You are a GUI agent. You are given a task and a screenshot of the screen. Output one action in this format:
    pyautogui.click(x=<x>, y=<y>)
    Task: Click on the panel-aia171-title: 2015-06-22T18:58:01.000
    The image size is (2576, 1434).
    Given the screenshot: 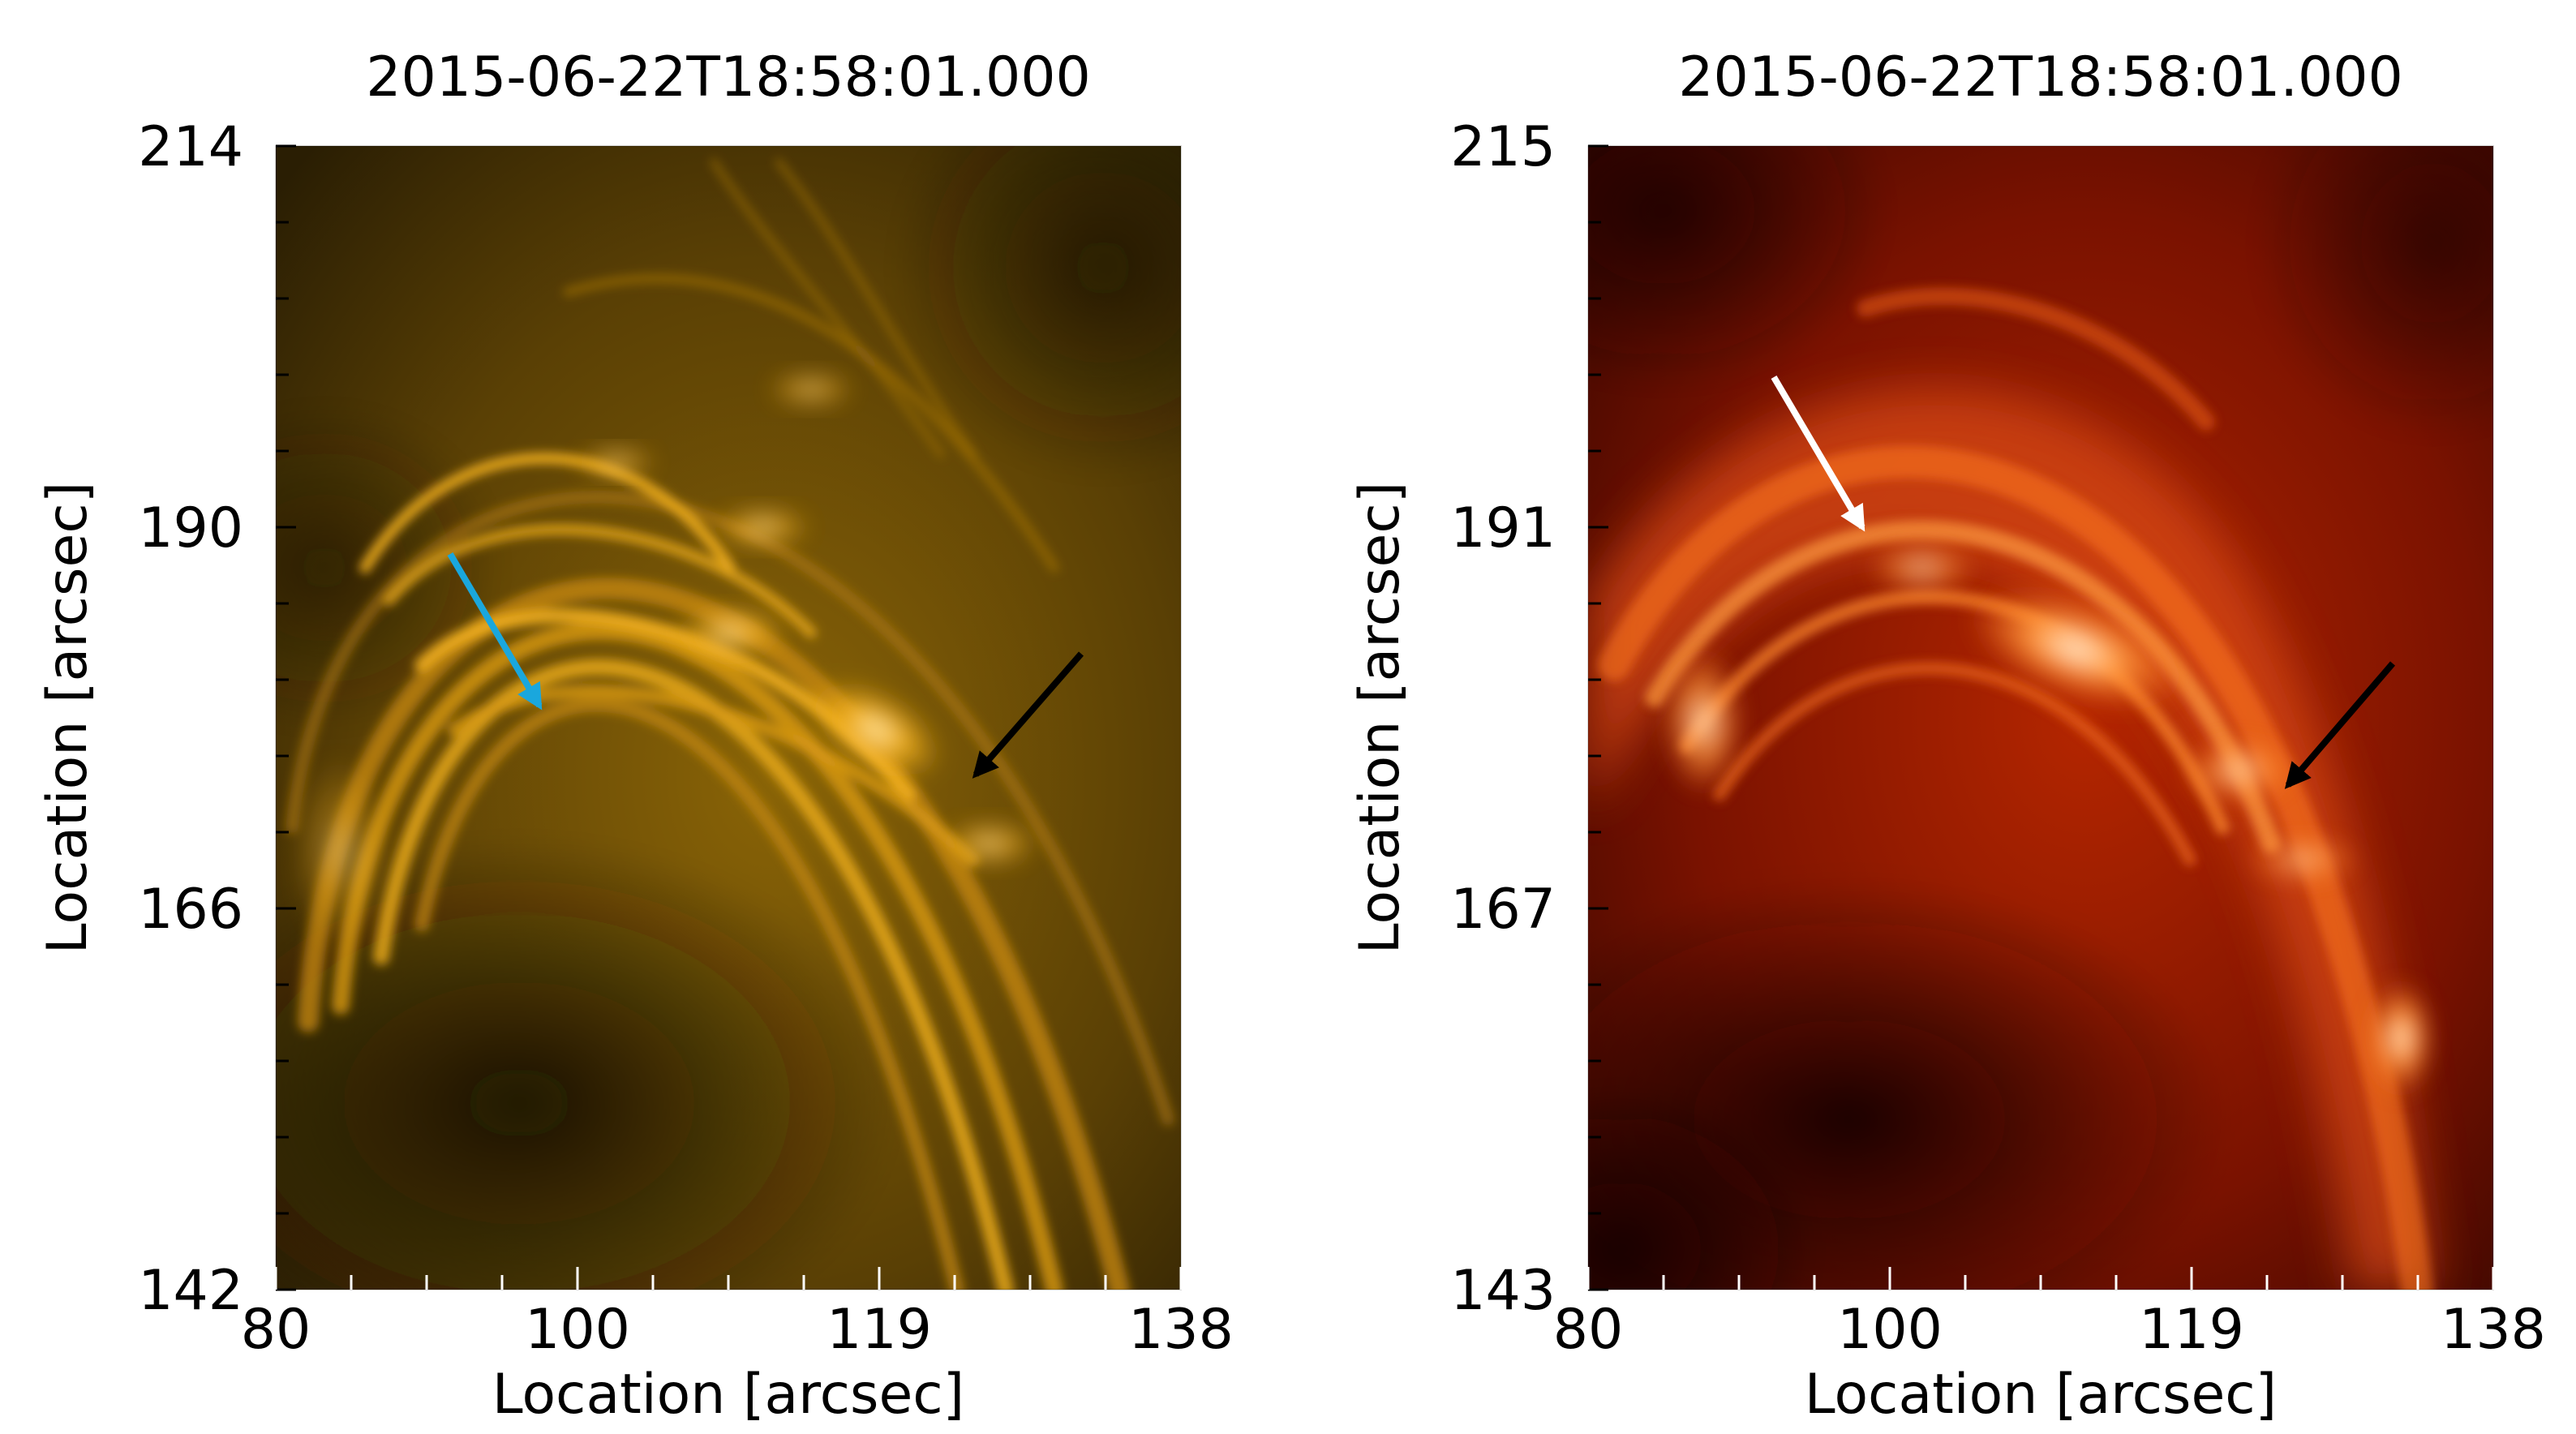 What is the action you would take?
    pyautogui.click(x=728, y=77)
    